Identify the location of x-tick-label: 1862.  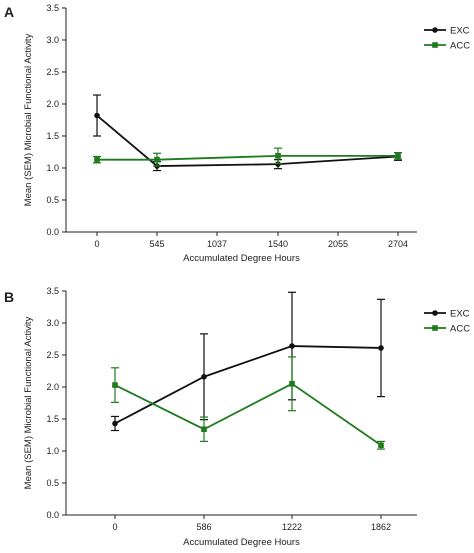
(381, 527).